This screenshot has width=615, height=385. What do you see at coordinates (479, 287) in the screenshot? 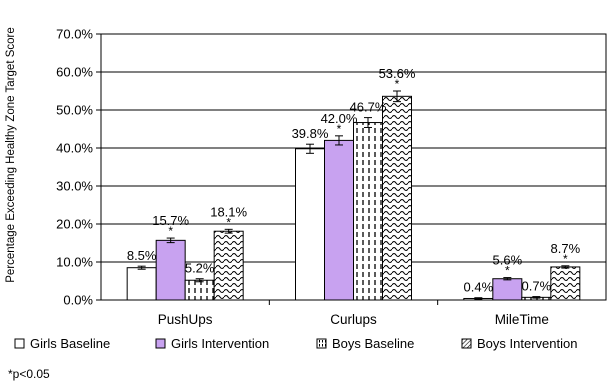
I see `data-label: 0.4%` at bounding box center [479, 287].